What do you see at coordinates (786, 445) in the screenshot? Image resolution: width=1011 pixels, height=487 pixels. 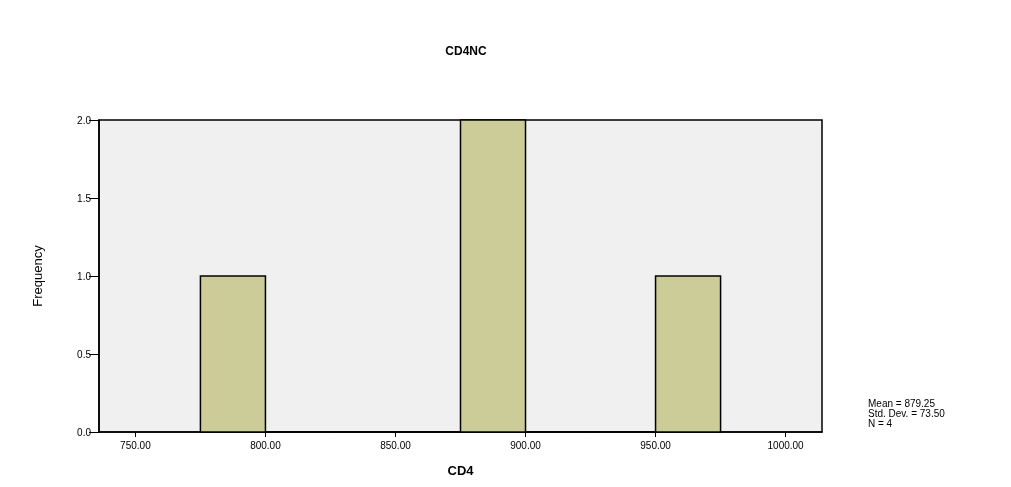 I see `x-tick-label: 1000.00` at bounding box center [786, 445].